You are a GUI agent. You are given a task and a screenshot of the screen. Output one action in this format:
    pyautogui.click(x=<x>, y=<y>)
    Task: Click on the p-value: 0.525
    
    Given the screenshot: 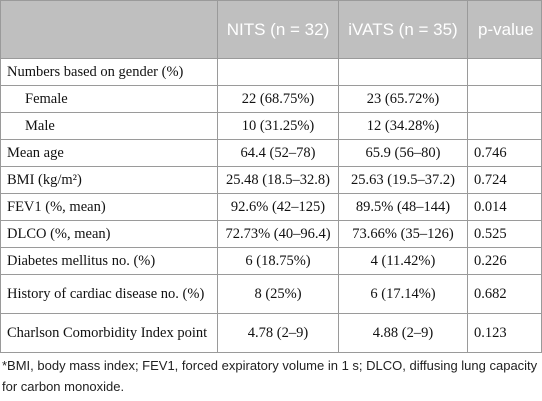 What is the action you would take?
    pyautogui.click(x=504, y=234)
    